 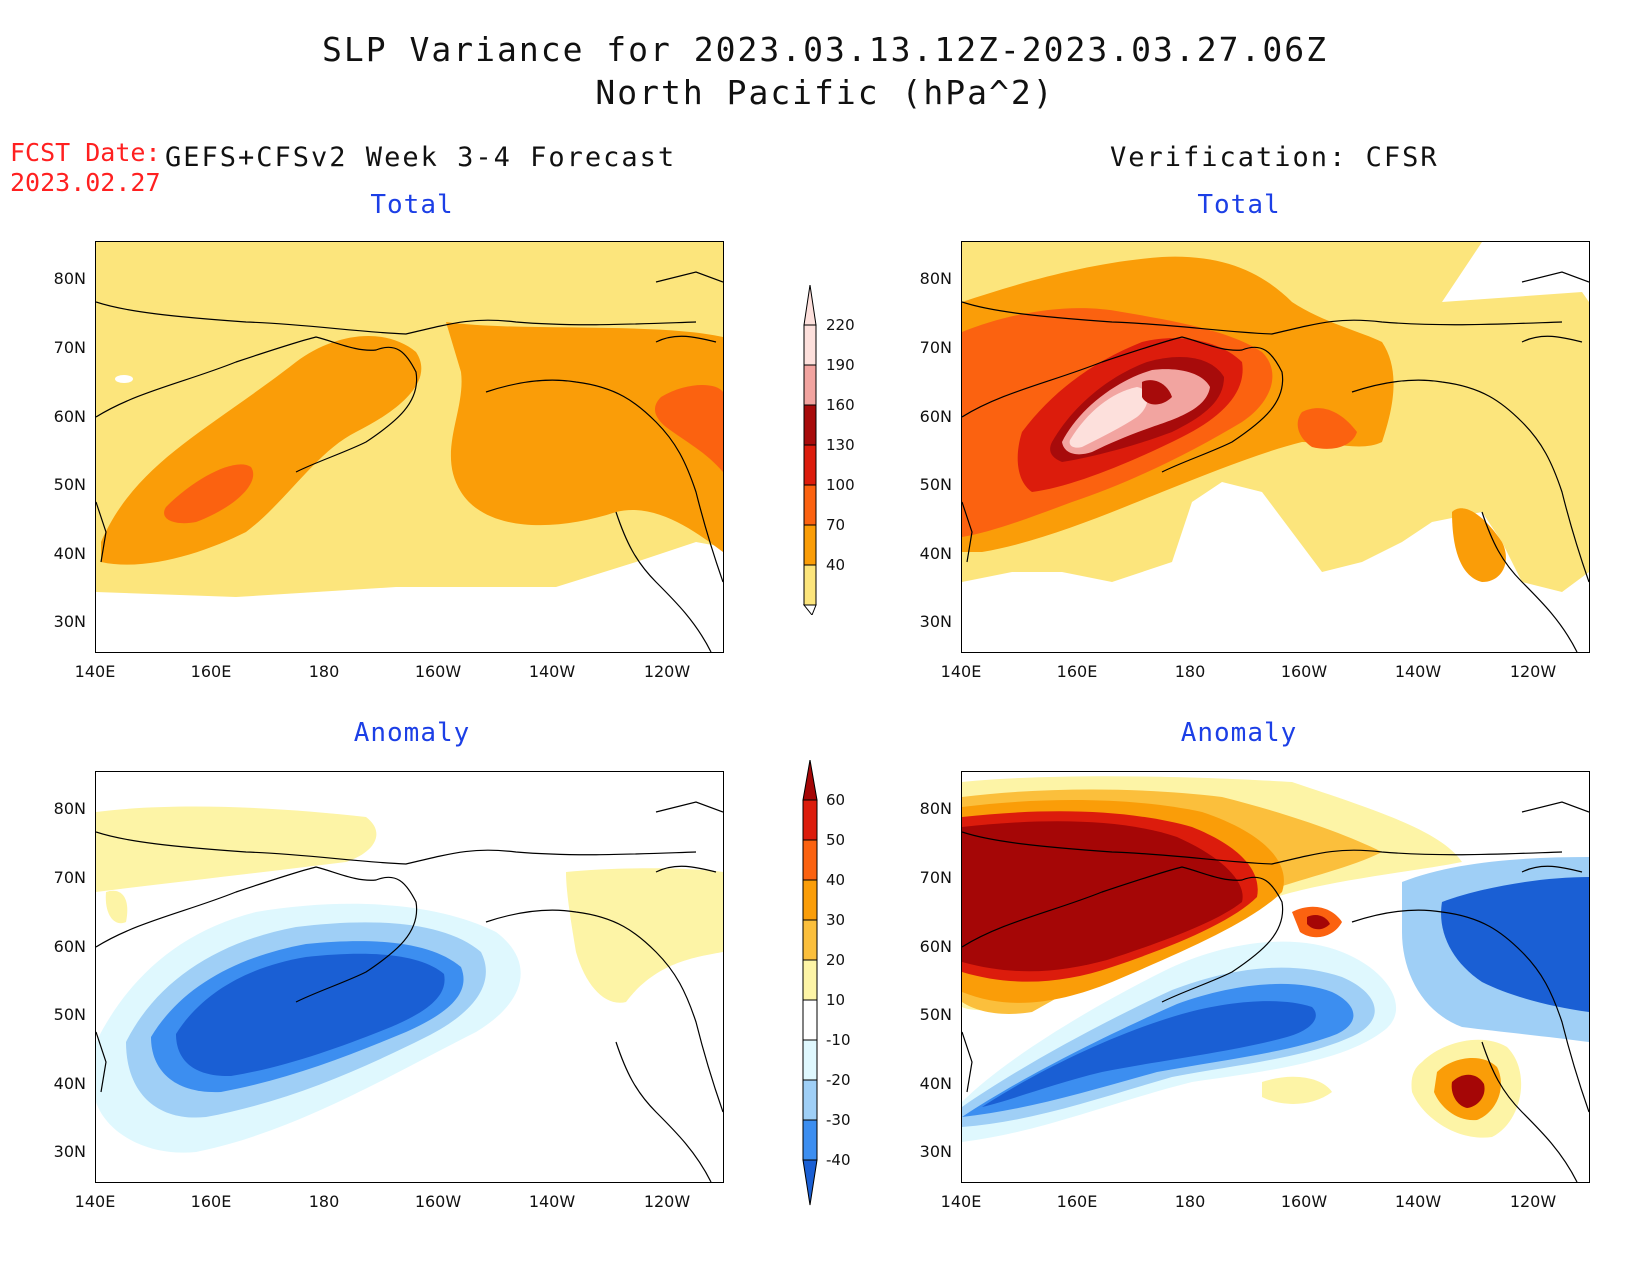 I want to click on colorbar-anomaly: 60 50 40 30 20 10 -10 -20 -30 -40, so click(x=830, y=985).